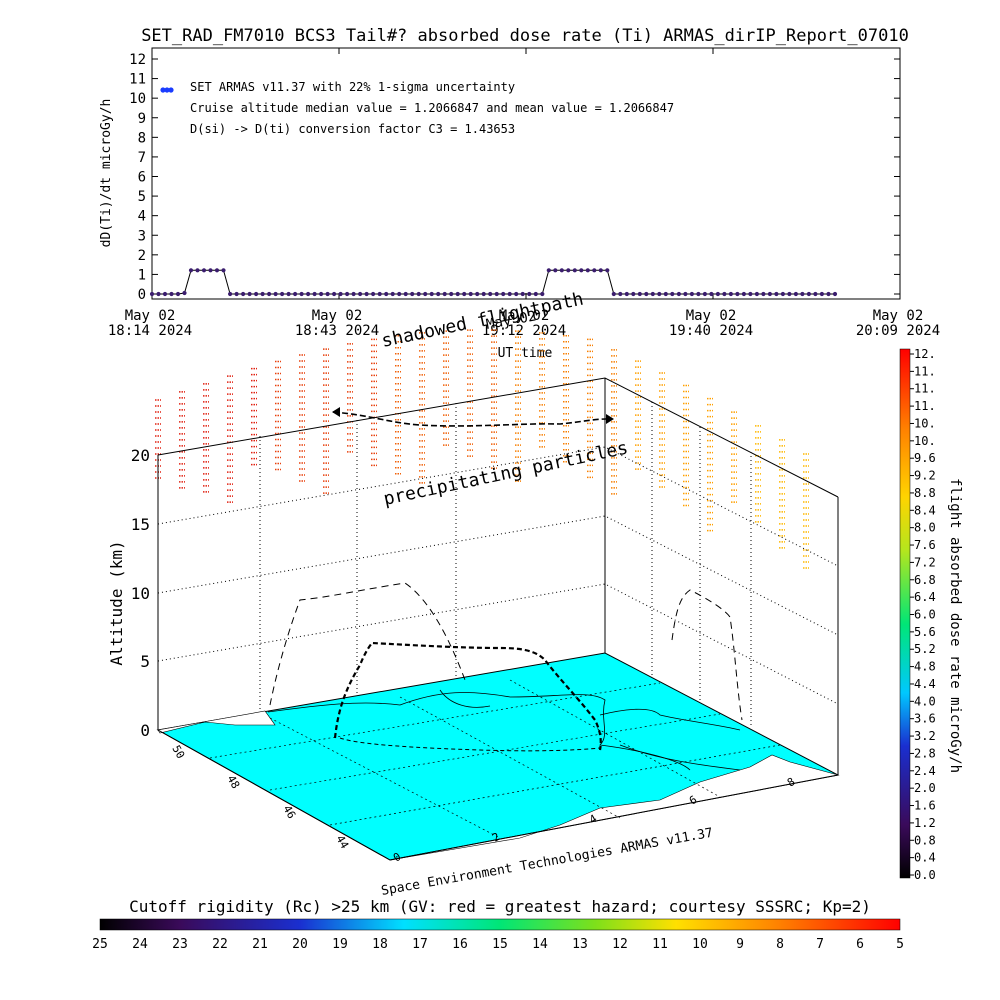  I want to click on colorbar-tick-label: 3.2, so click(925, 736).